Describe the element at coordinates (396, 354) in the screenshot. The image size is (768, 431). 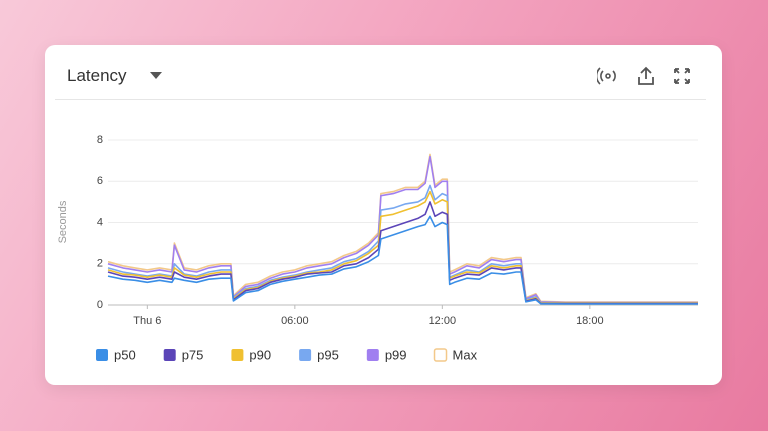
I see `legend-label: p99` at that location.